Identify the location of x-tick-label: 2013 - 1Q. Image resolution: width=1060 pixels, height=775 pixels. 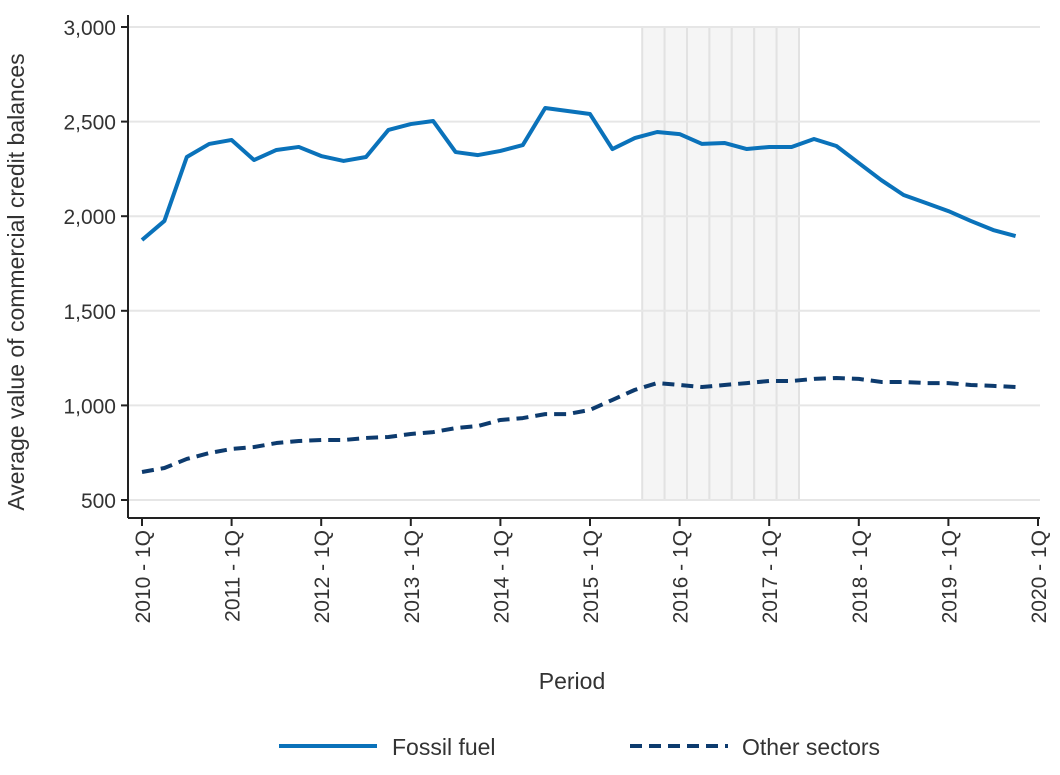
(412, 576).